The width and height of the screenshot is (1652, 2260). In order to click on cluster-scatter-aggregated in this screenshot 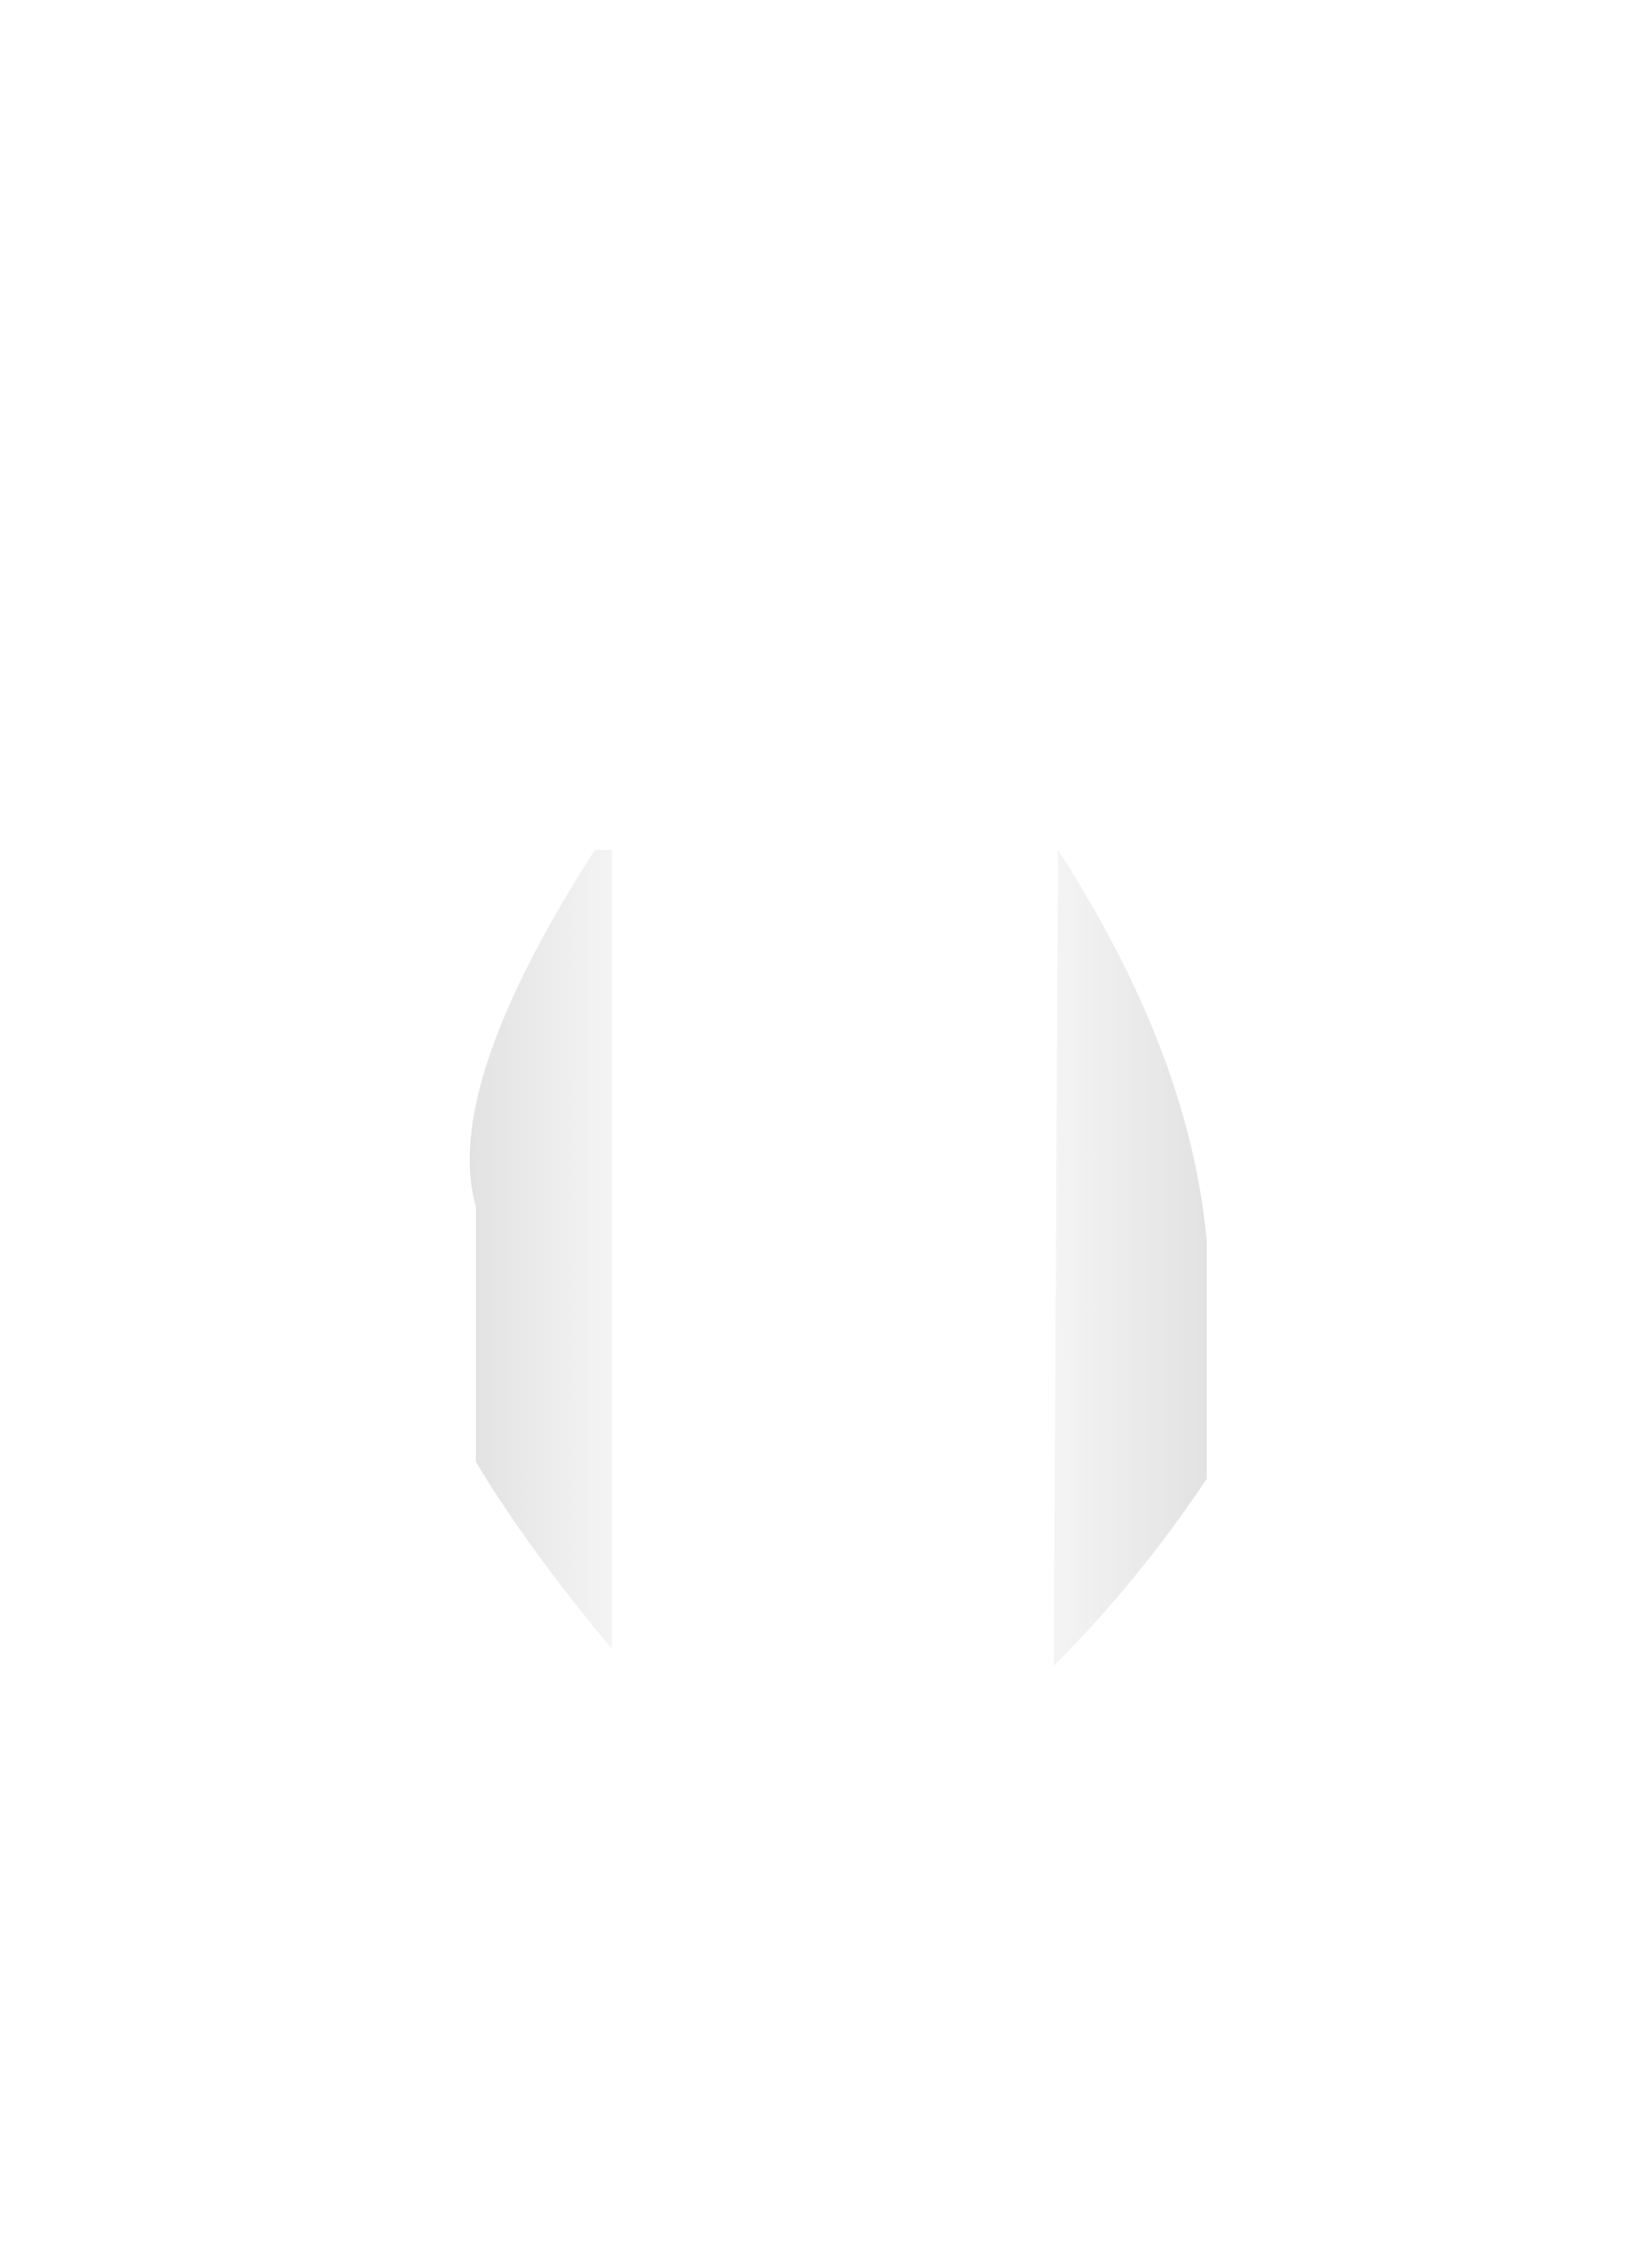, I will do `click(1391, 1247)`.